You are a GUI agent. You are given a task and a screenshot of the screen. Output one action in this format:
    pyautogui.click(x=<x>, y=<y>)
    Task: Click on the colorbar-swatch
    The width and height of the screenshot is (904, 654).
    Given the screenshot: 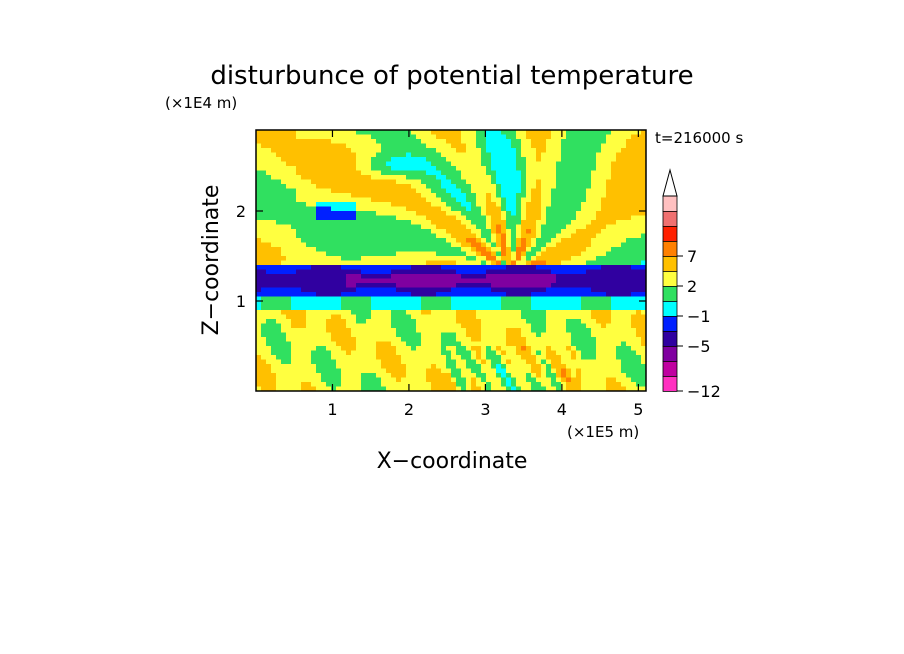 What is the action you would take?
    pyautogui.click(x=670, y=338)
    